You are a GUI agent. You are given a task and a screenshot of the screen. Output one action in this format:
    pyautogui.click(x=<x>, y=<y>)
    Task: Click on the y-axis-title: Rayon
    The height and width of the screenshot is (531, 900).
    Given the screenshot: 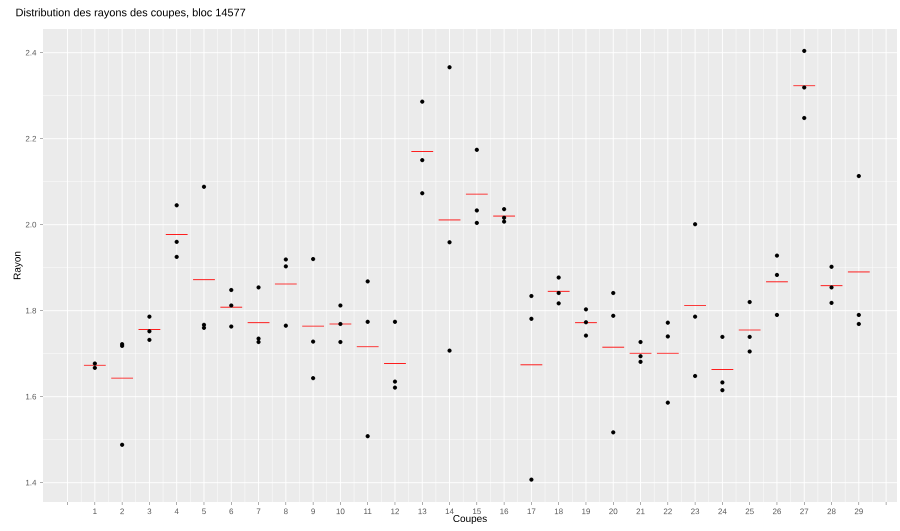 What is the action you would take?
    pyautogui.click(x=18, y=266)
    